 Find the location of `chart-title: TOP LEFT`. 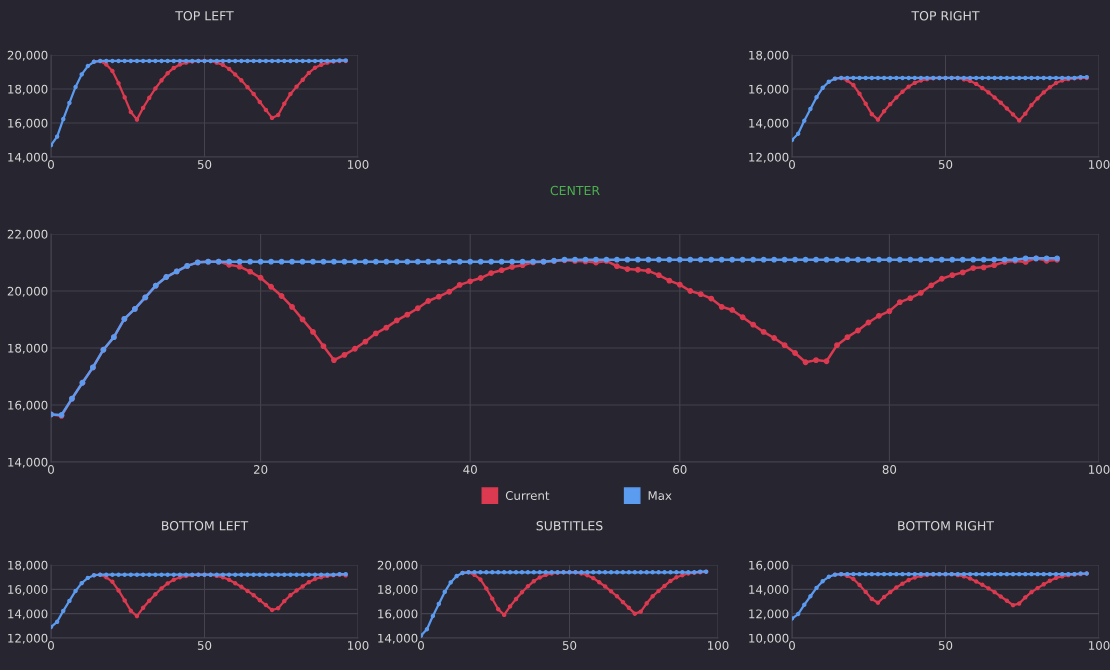

chart-title: TOP LEFT is located at coordinates (204, 16).